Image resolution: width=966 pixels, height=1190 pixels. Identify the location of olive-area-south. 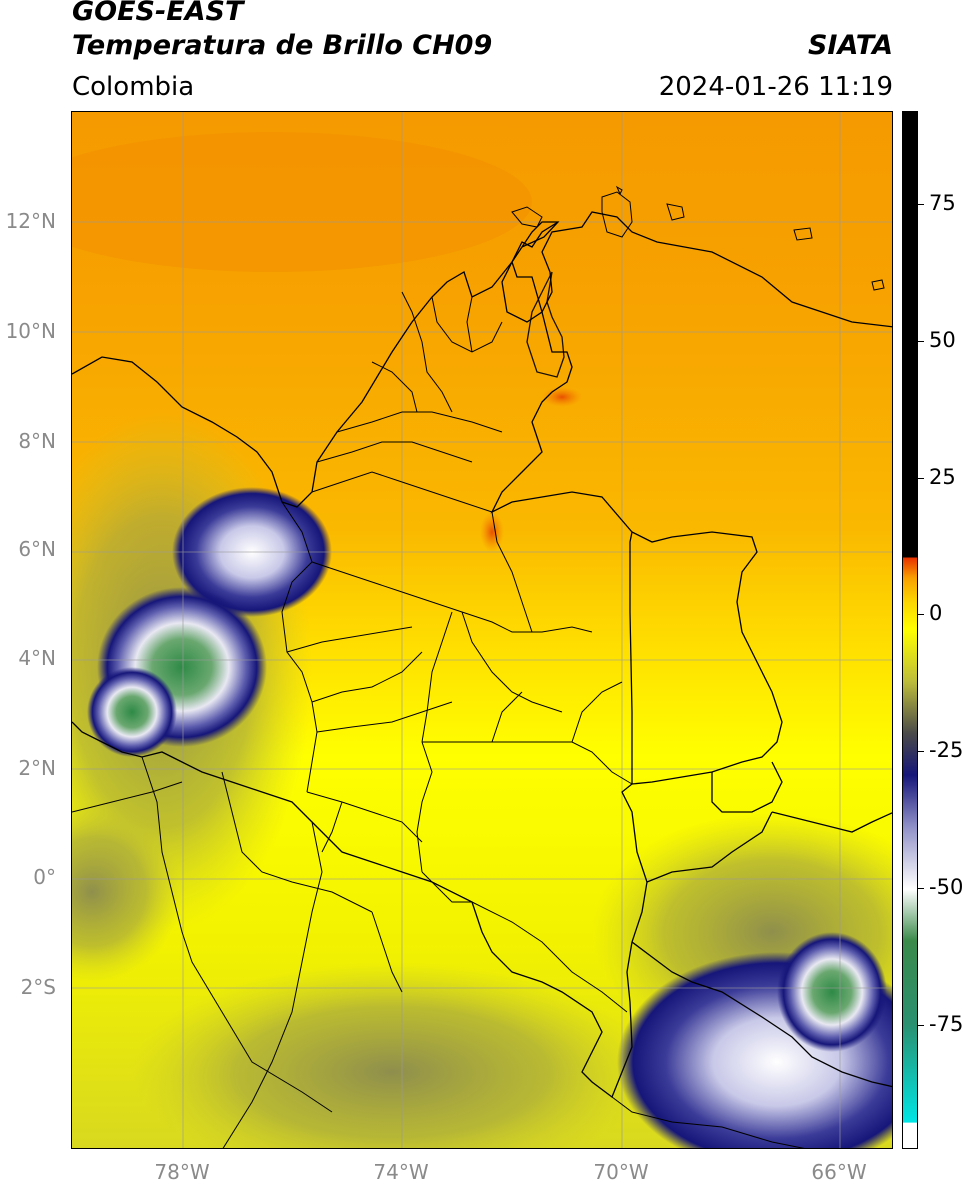
(392, 1055).